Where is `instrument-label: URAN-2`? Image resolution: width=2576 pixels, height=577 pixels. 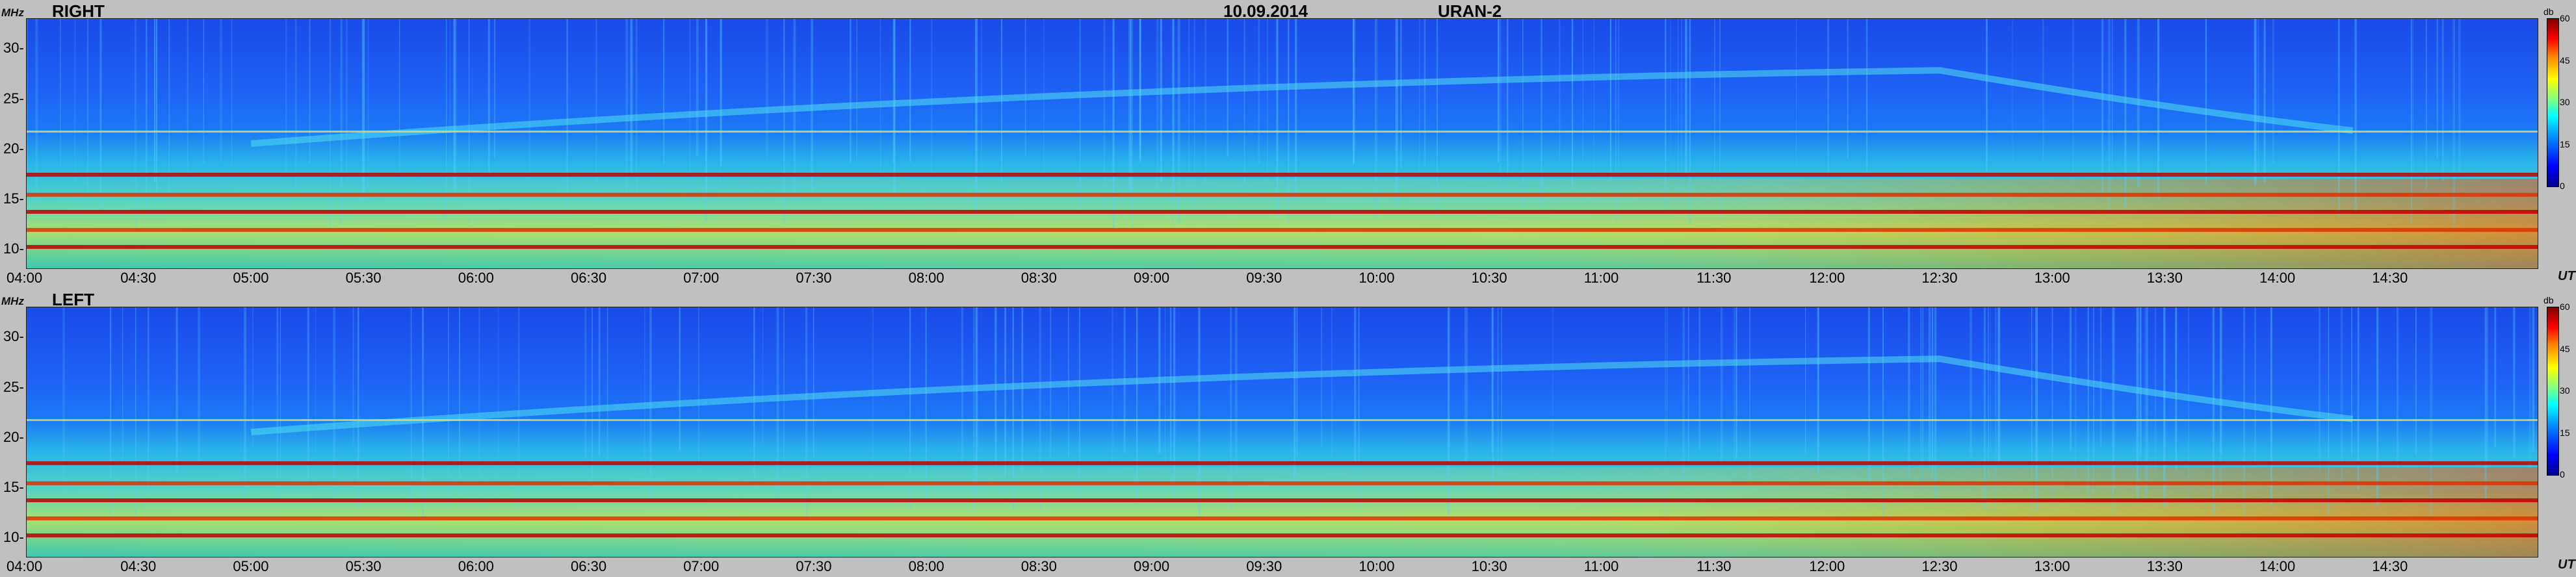
instrument-label: URAN-2 is located at coordinates (1470, 11).